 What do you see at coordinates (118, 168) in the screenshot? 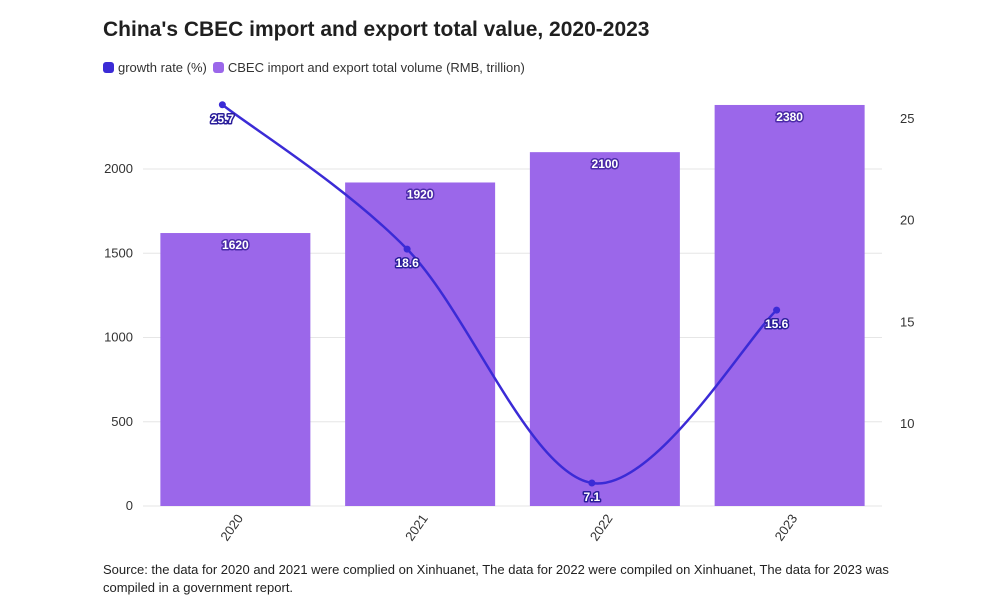
I see `left-tick-label-2000: 2000` at bounding box center [118, 168].